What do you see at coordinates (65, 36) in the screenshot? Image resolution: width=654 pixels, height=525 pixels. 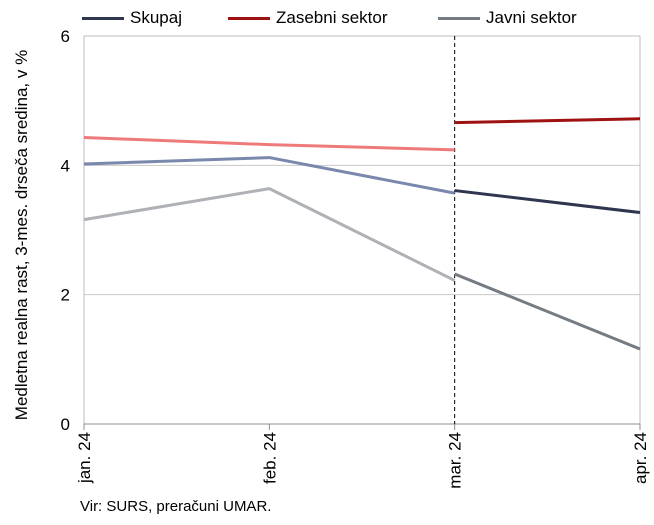 I see `y-tick-label-6: 6` at bounding box center [65, 36].